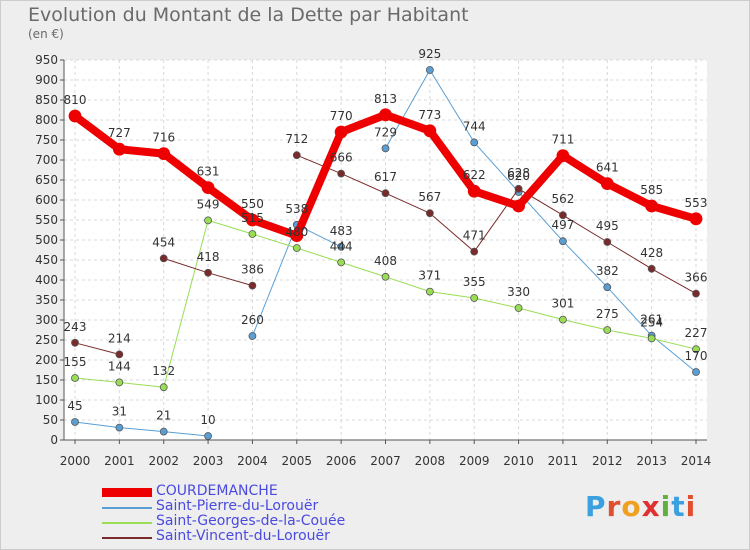 This screenshot has width=750, height=550. I want to click on data-label-courdemanche: 553, so click(696, 203).